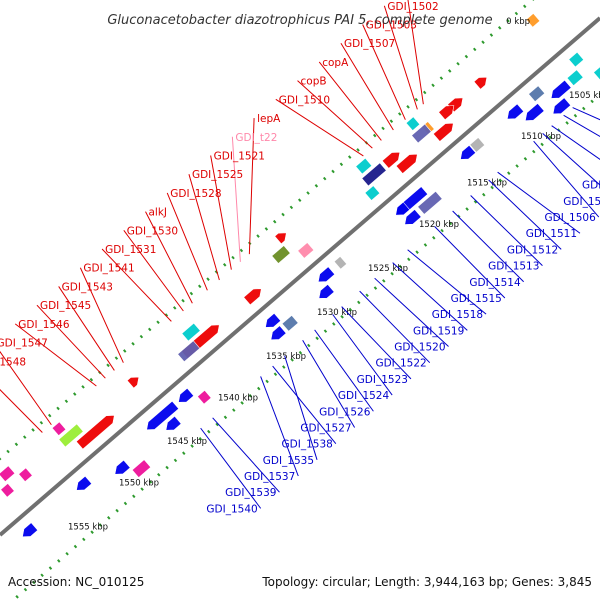 Image resolution: width=600 pixels, height=600 pixels. Describe the element at coordinates (419, 348) in the screenshot. I see `gene-label: GDI_1520` at that location.